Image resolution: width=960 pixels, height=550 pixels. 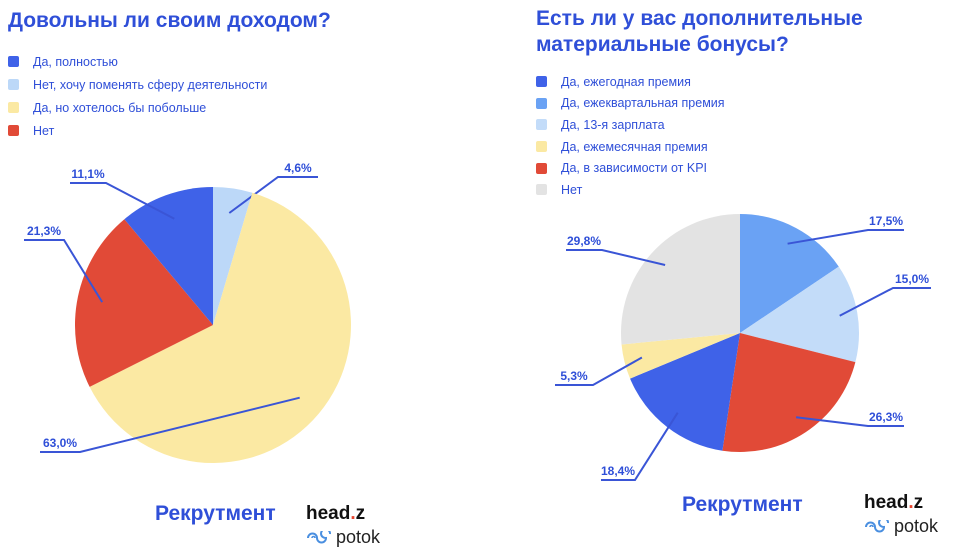 I want to click on chart-title: Довольны ли своим доходом?, so click(x=169, y=20).